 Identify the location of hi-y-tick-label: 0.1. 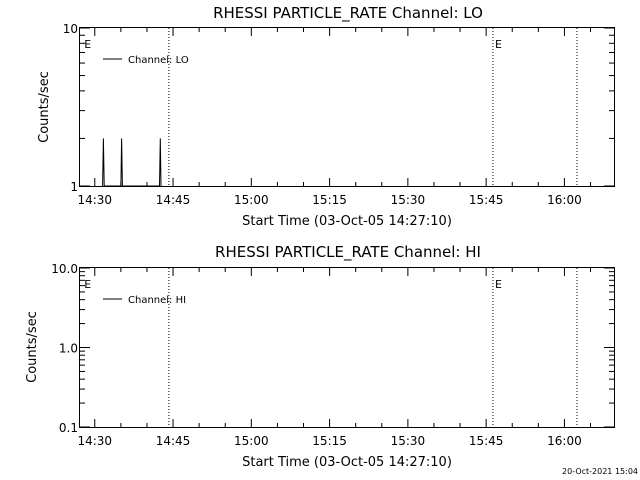
(68, 428).